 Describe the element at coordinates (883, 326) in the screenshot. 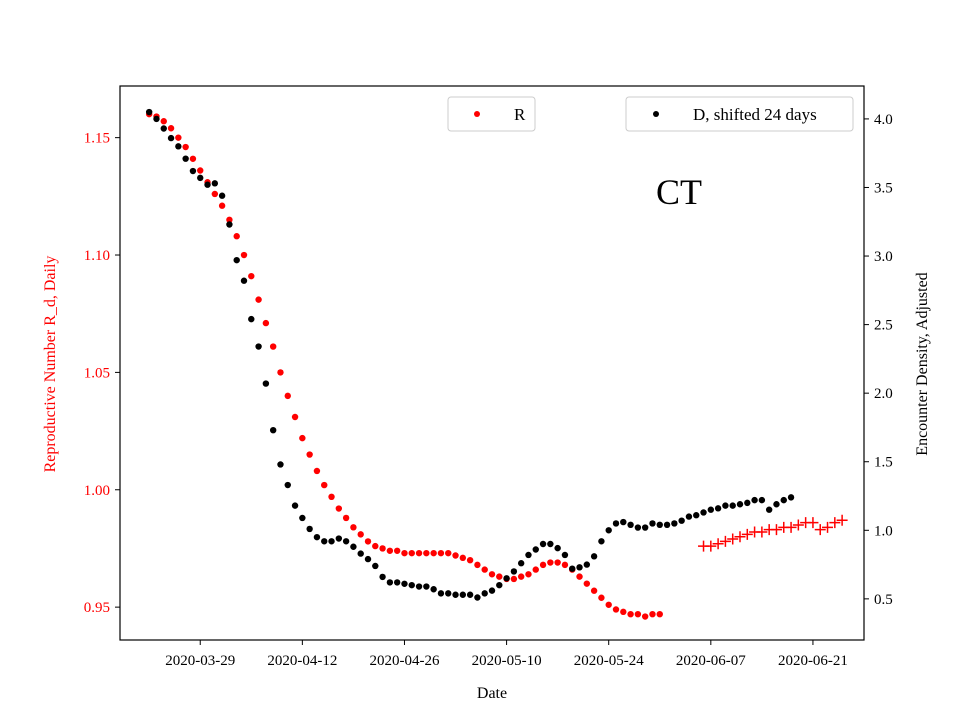

I see `y-right-tick-label: 2.5` at that location.